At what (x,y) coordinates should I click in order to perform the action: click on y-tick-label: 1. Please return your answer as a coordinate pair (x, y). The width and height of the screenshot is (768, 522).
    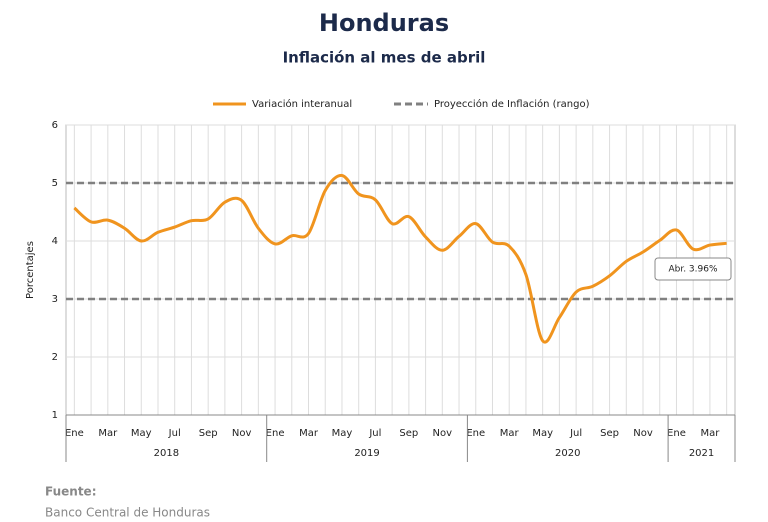
    Looking at the image, I should click on (55, 415).